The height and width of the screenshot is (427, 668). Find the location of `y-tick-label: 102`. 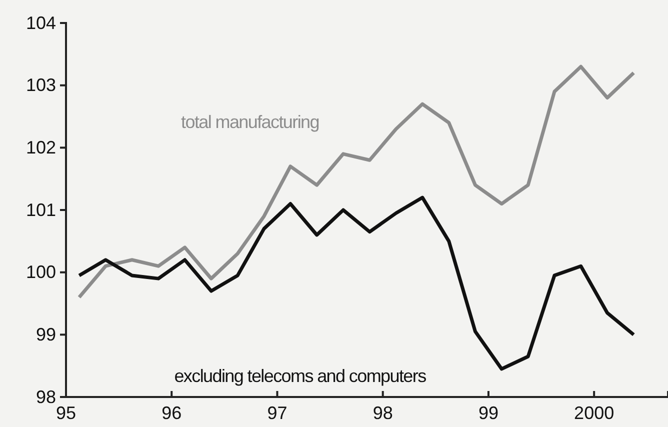

y-tick-label: 102 is located at coordinates (41, 147).